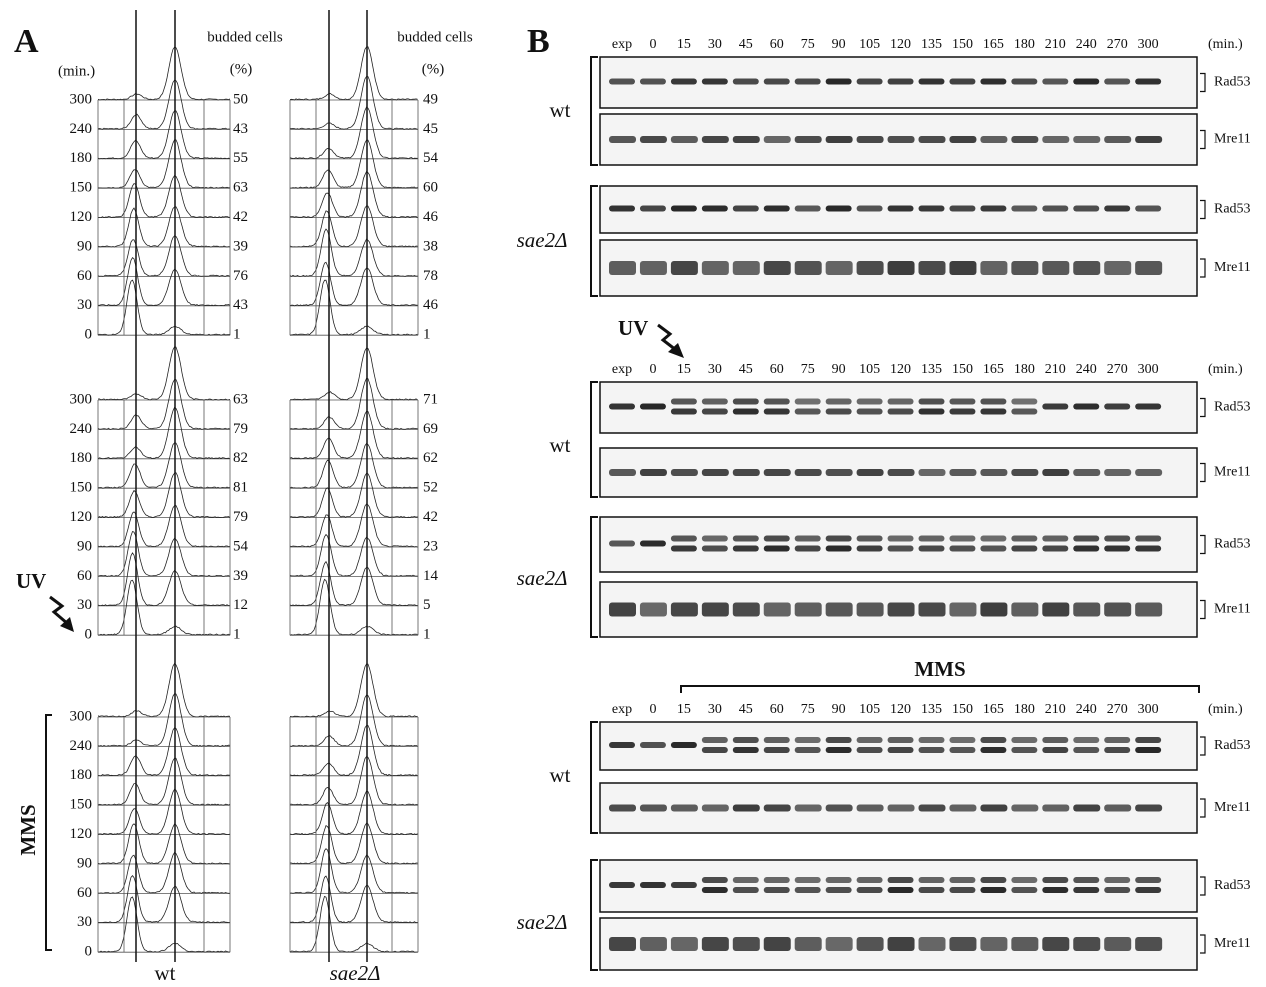 The image size is (1266, 987). I want to click on treatment-label: MMS, so click(28, 829).